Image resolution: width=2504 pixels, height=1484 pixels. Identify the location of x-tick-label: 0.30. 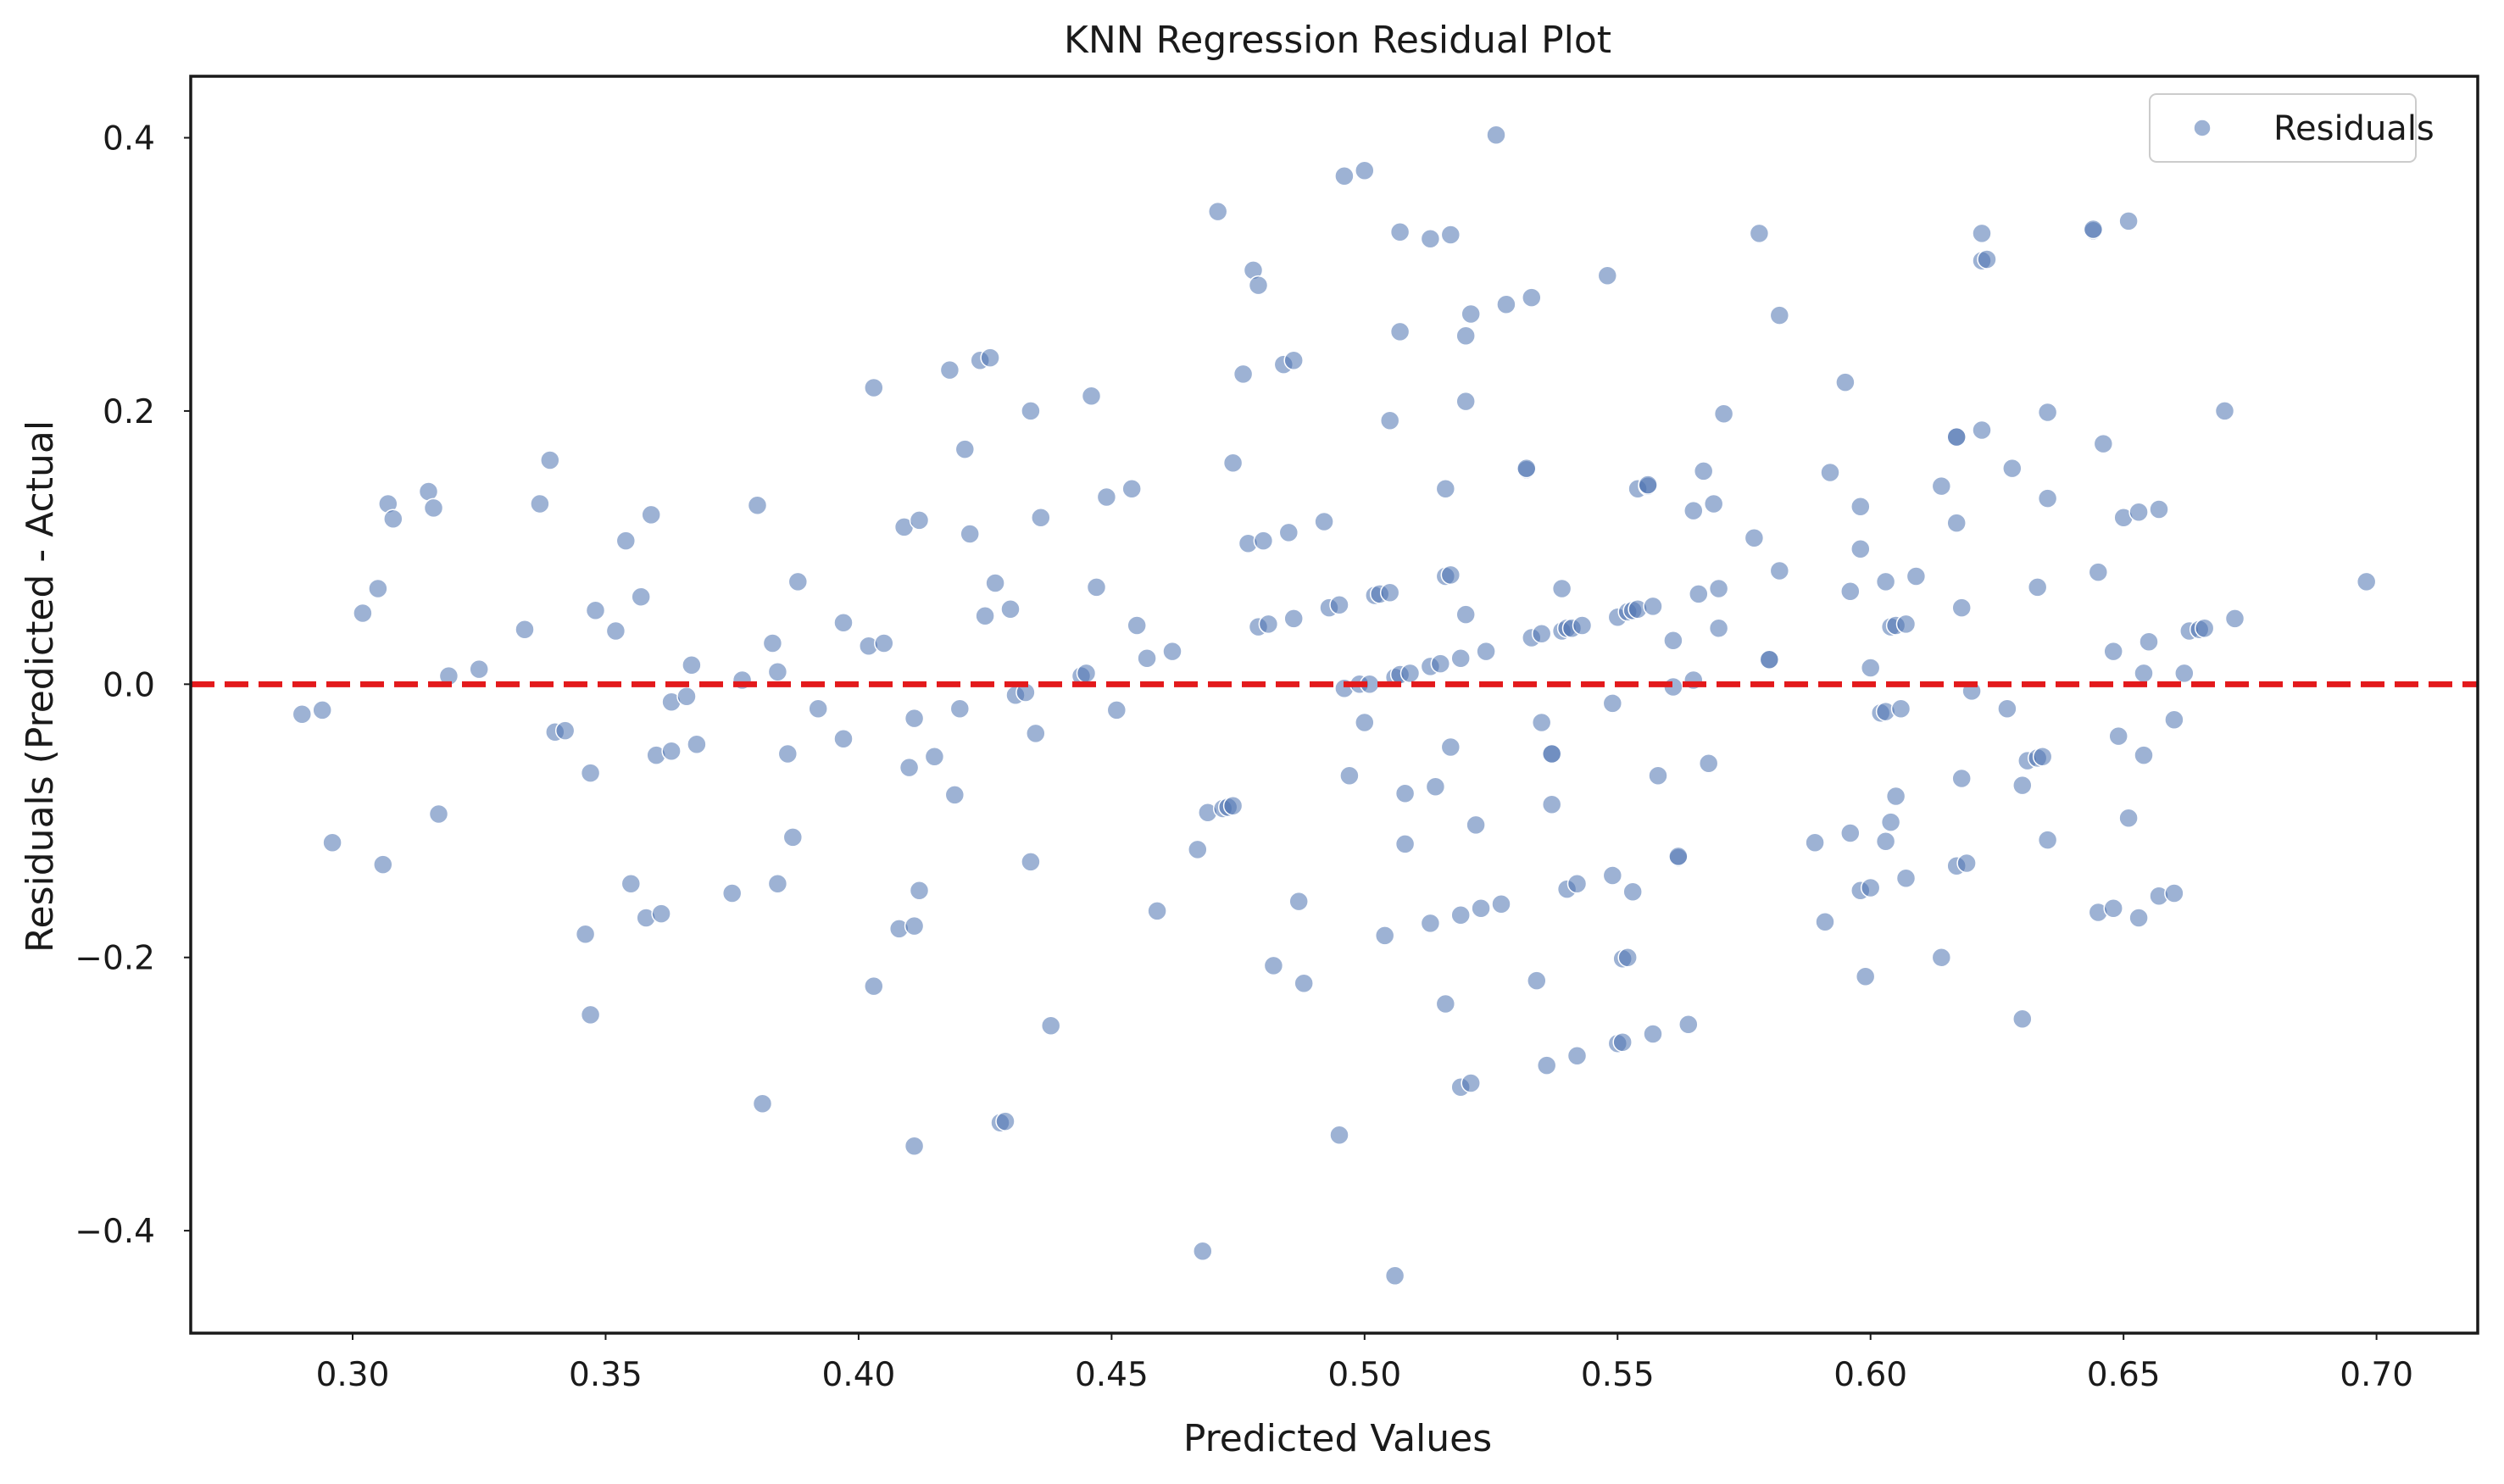
(353, 1375).